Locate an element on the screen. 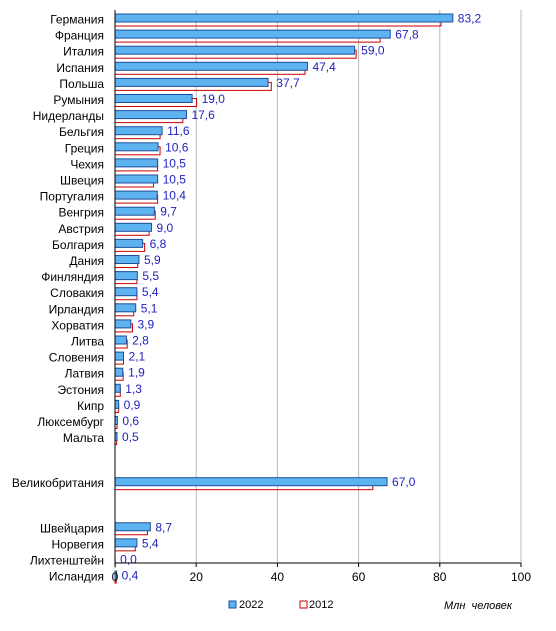  value-label-9: 10,5 is located at coordinates (175, 163).